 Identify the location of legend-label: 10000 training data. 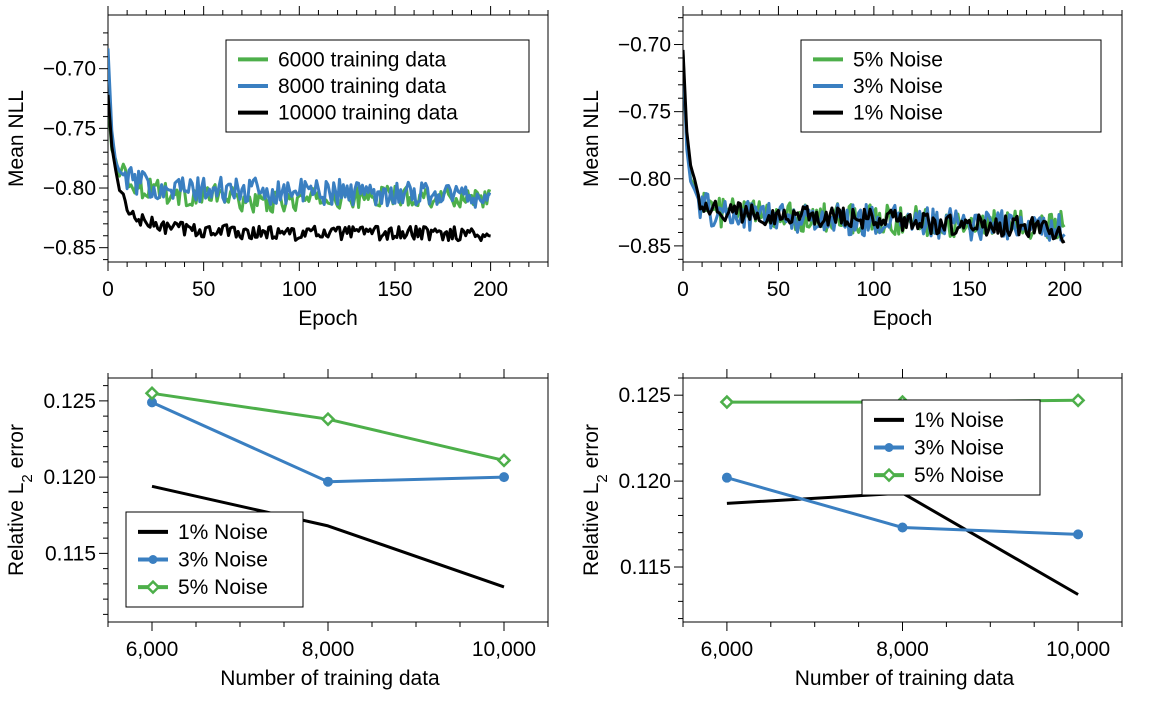
(368, 113).